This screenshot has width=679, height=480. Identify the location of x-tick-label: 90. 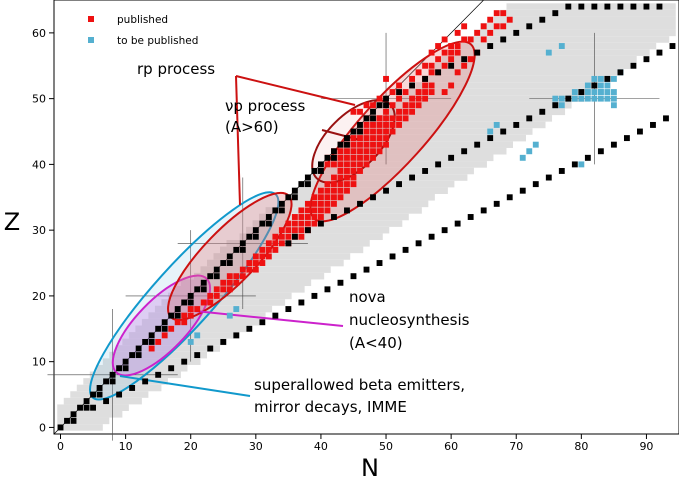
(646, 446).